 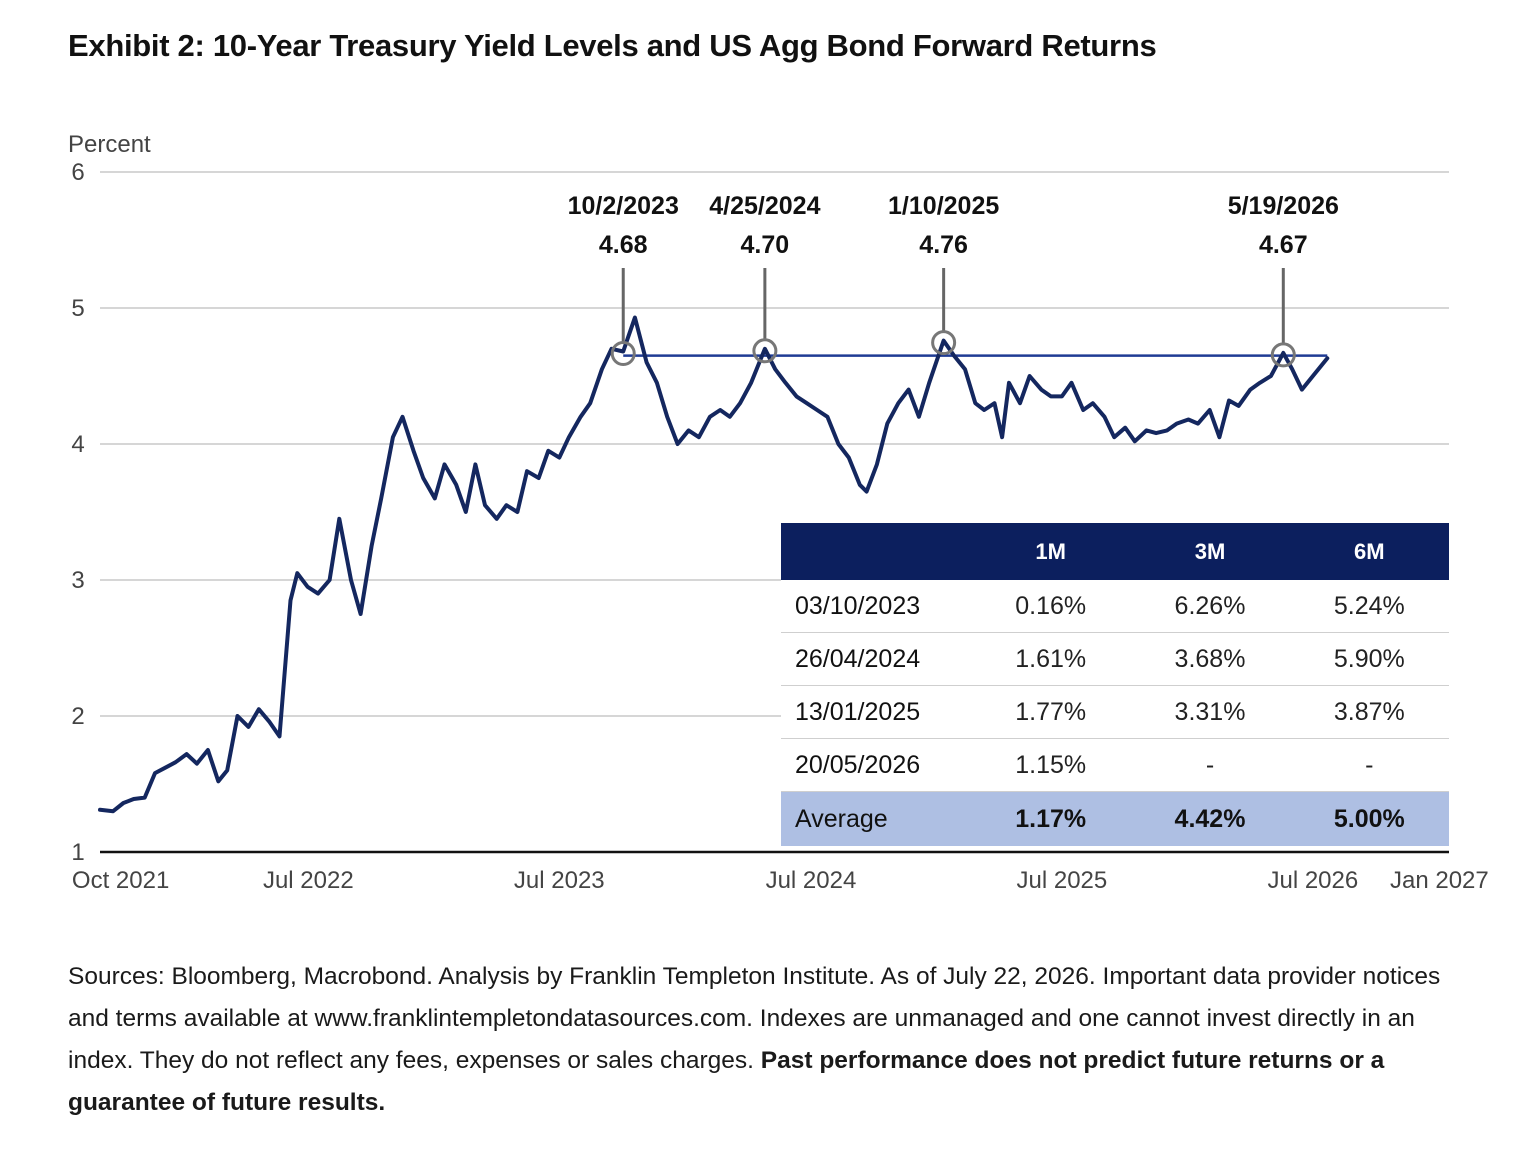 What do you see at coordinates (876, 551) in the screenshot?
I see `table-header-blank` at bounding box center [876, 551].